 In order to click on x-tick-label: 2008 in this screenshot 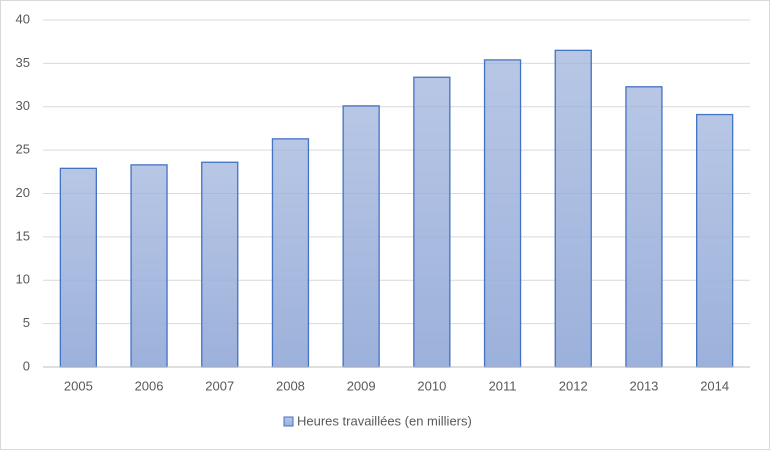, I will do `click(290, 385)`.